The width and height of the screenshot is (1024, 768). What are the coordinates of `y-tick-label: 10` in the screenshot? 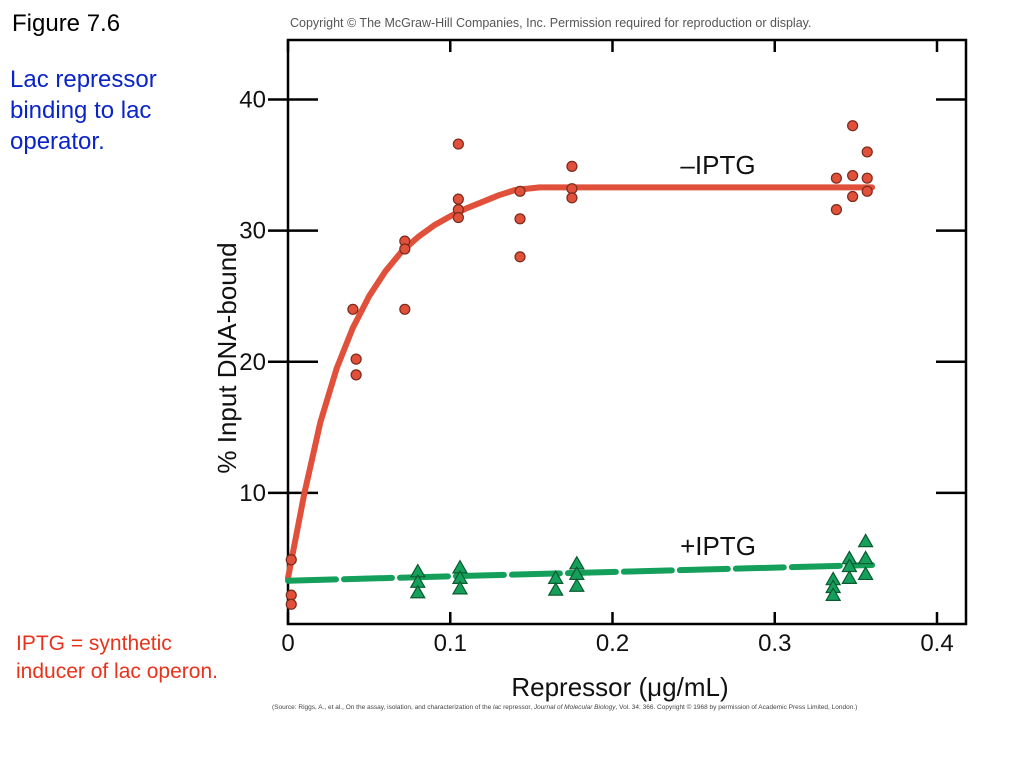 It's located at (252, 493).